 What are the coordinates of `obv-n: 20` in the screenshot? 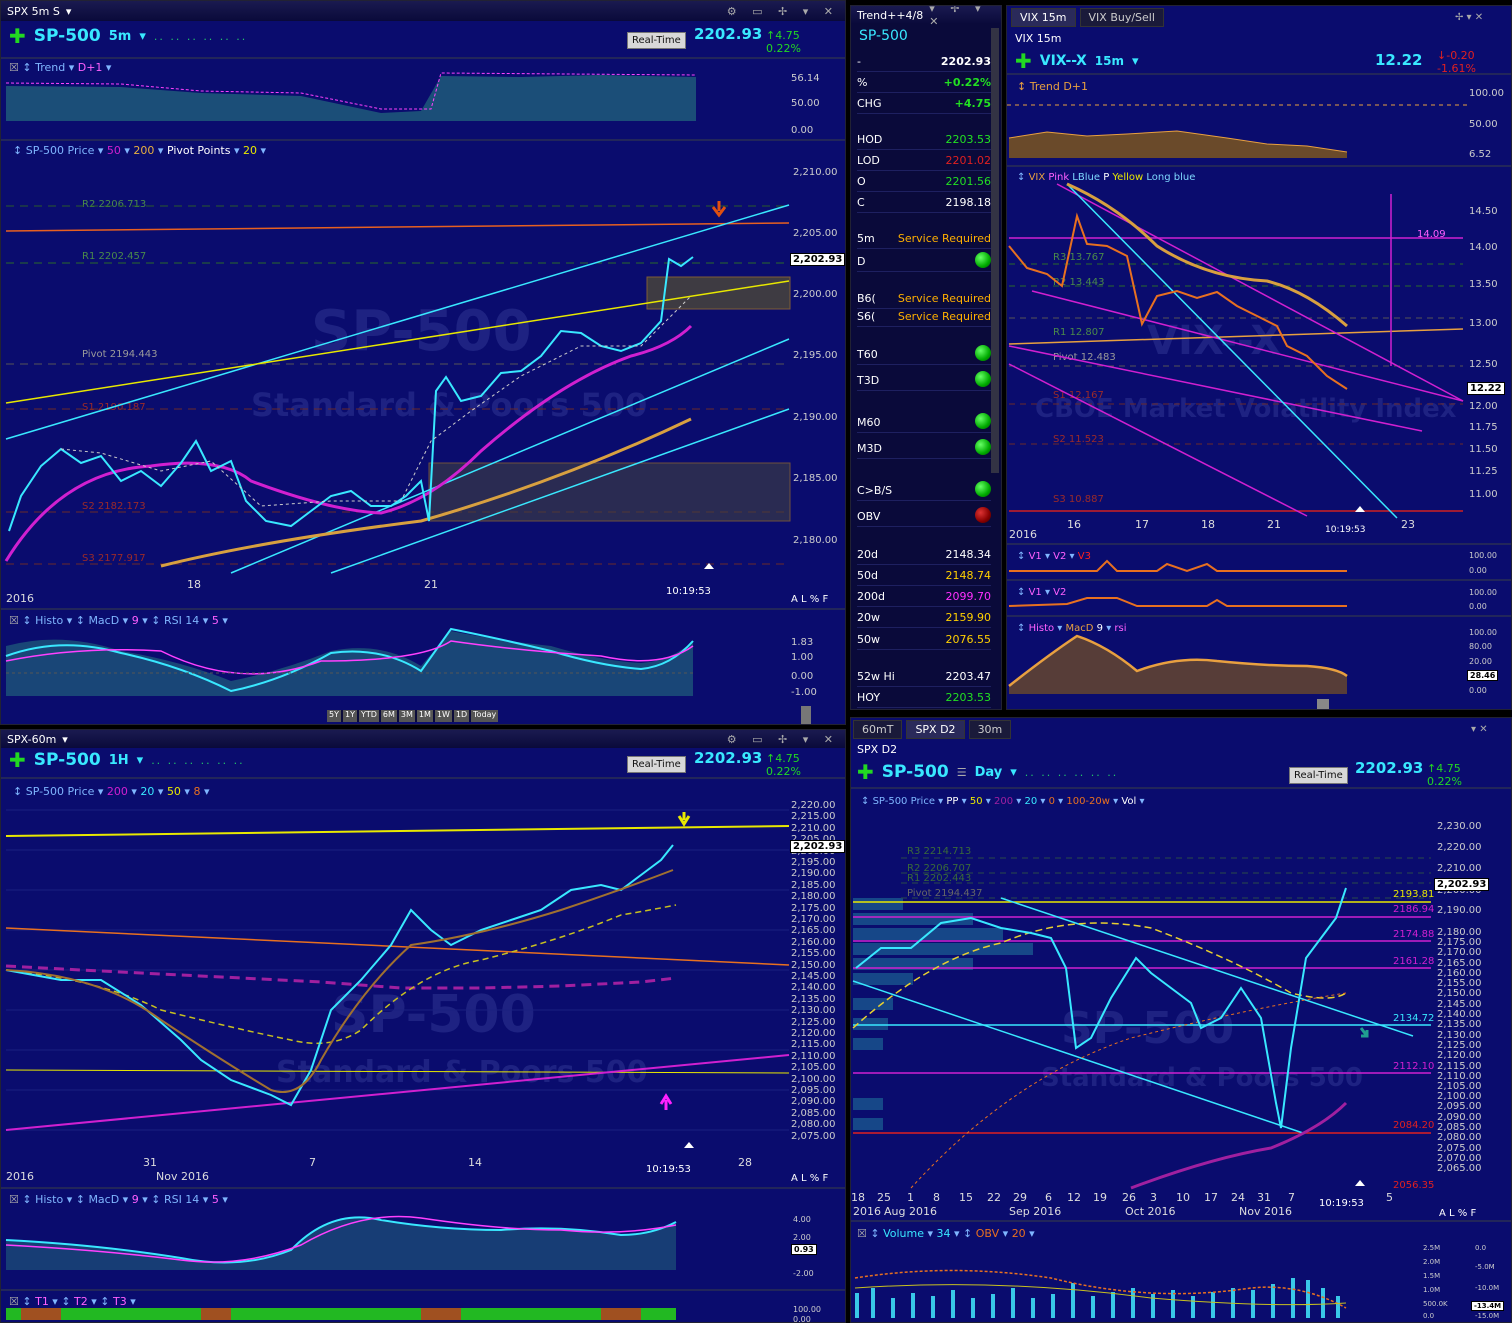 It's located at (1018, 1233).